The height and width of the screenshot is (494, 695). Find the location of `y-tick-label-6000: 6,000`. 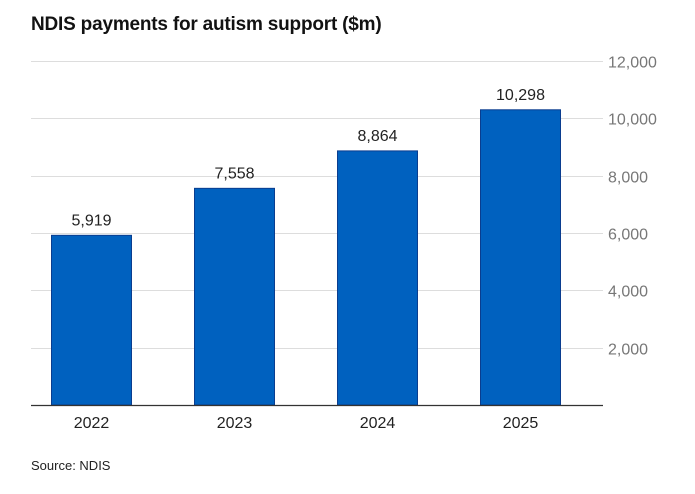

y-tick-label-6000: 6,000 is located at coordinates (628, 235).